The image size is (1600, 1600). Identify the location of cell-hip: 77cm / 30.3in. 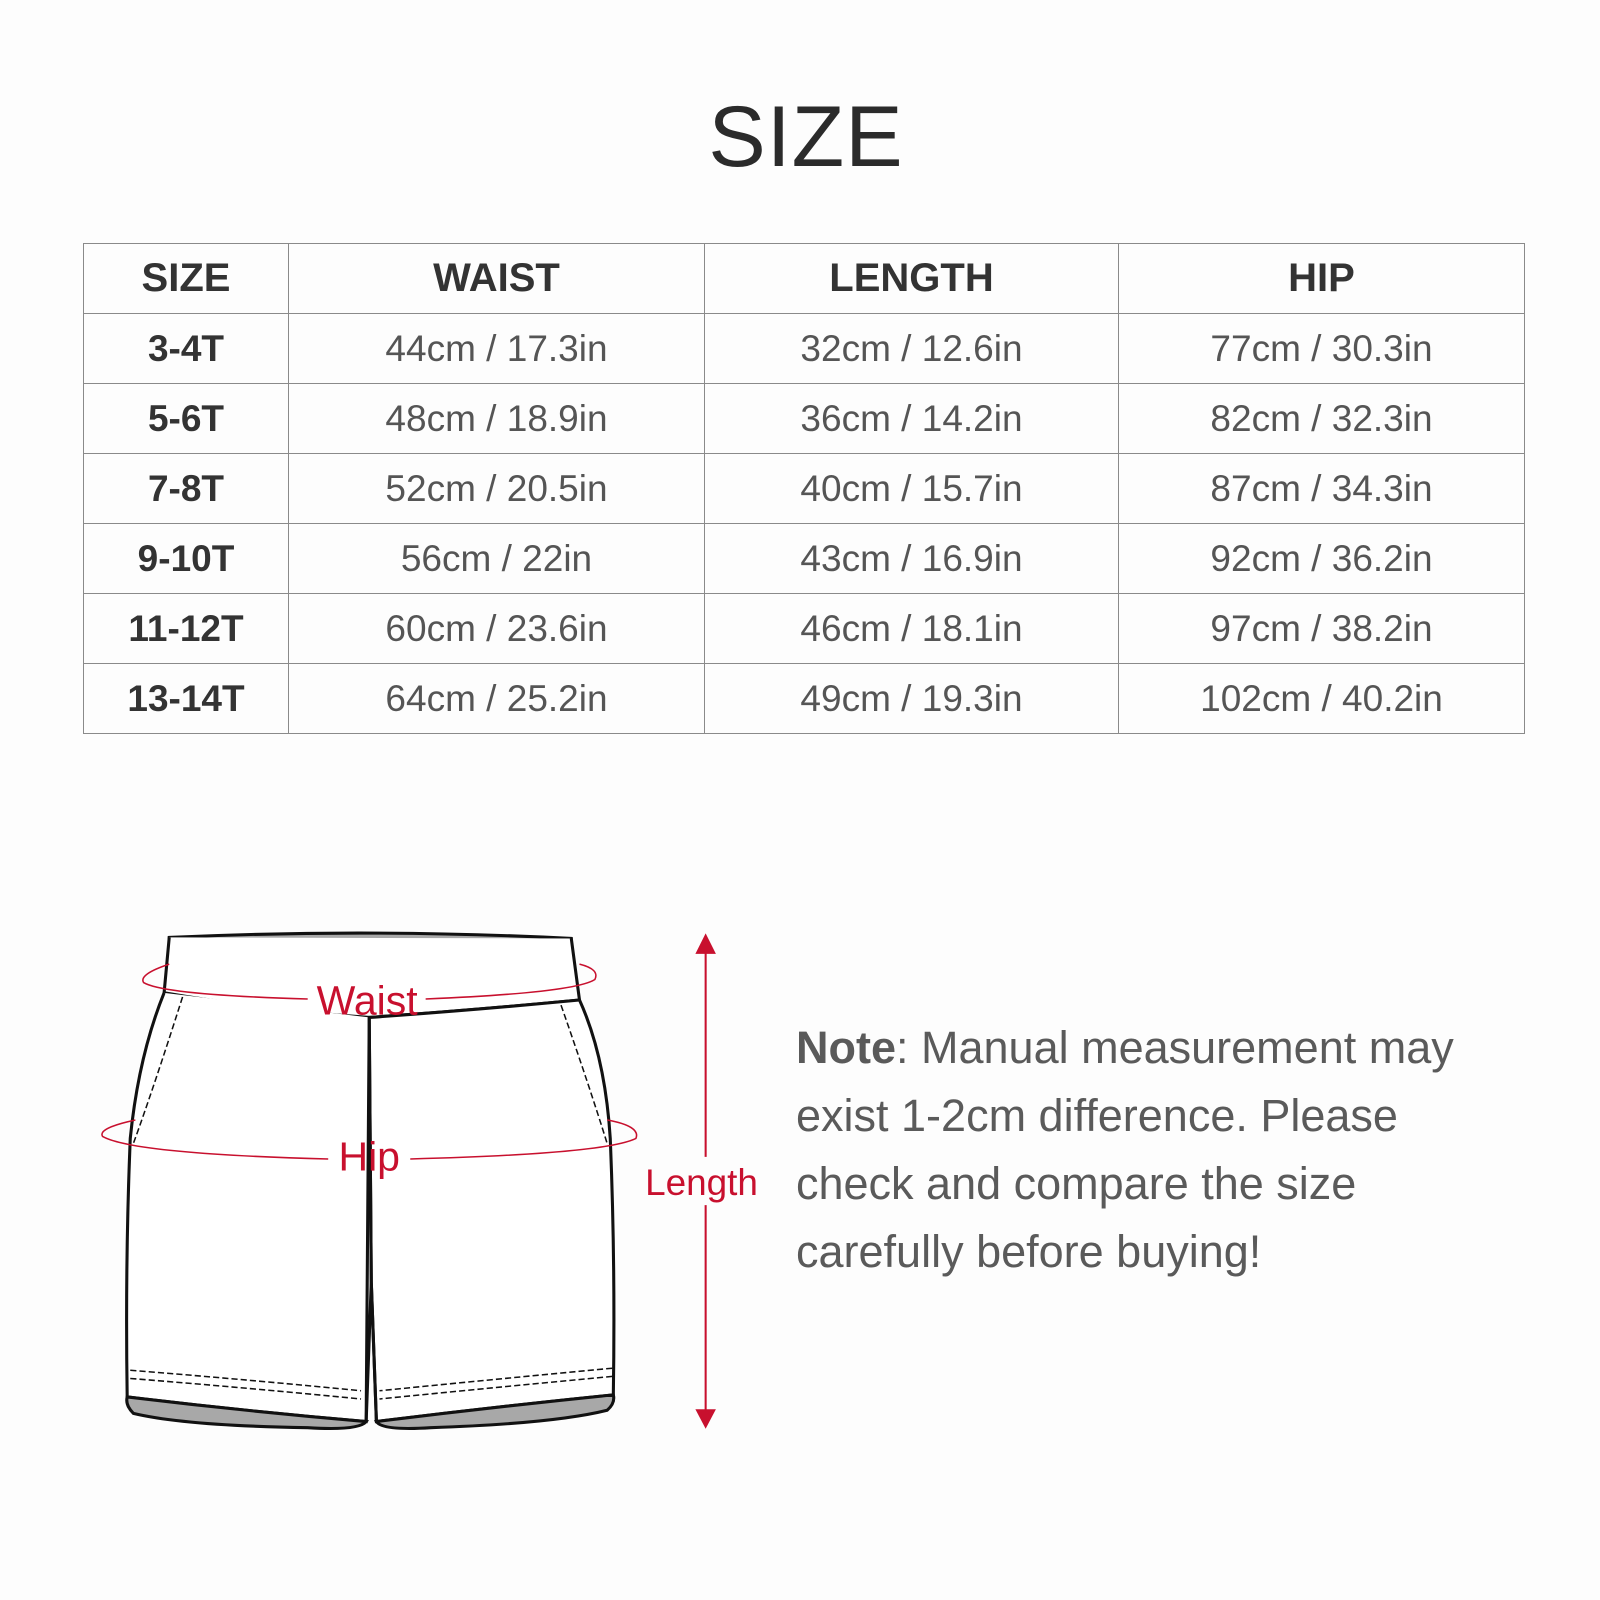
(1321, 348).